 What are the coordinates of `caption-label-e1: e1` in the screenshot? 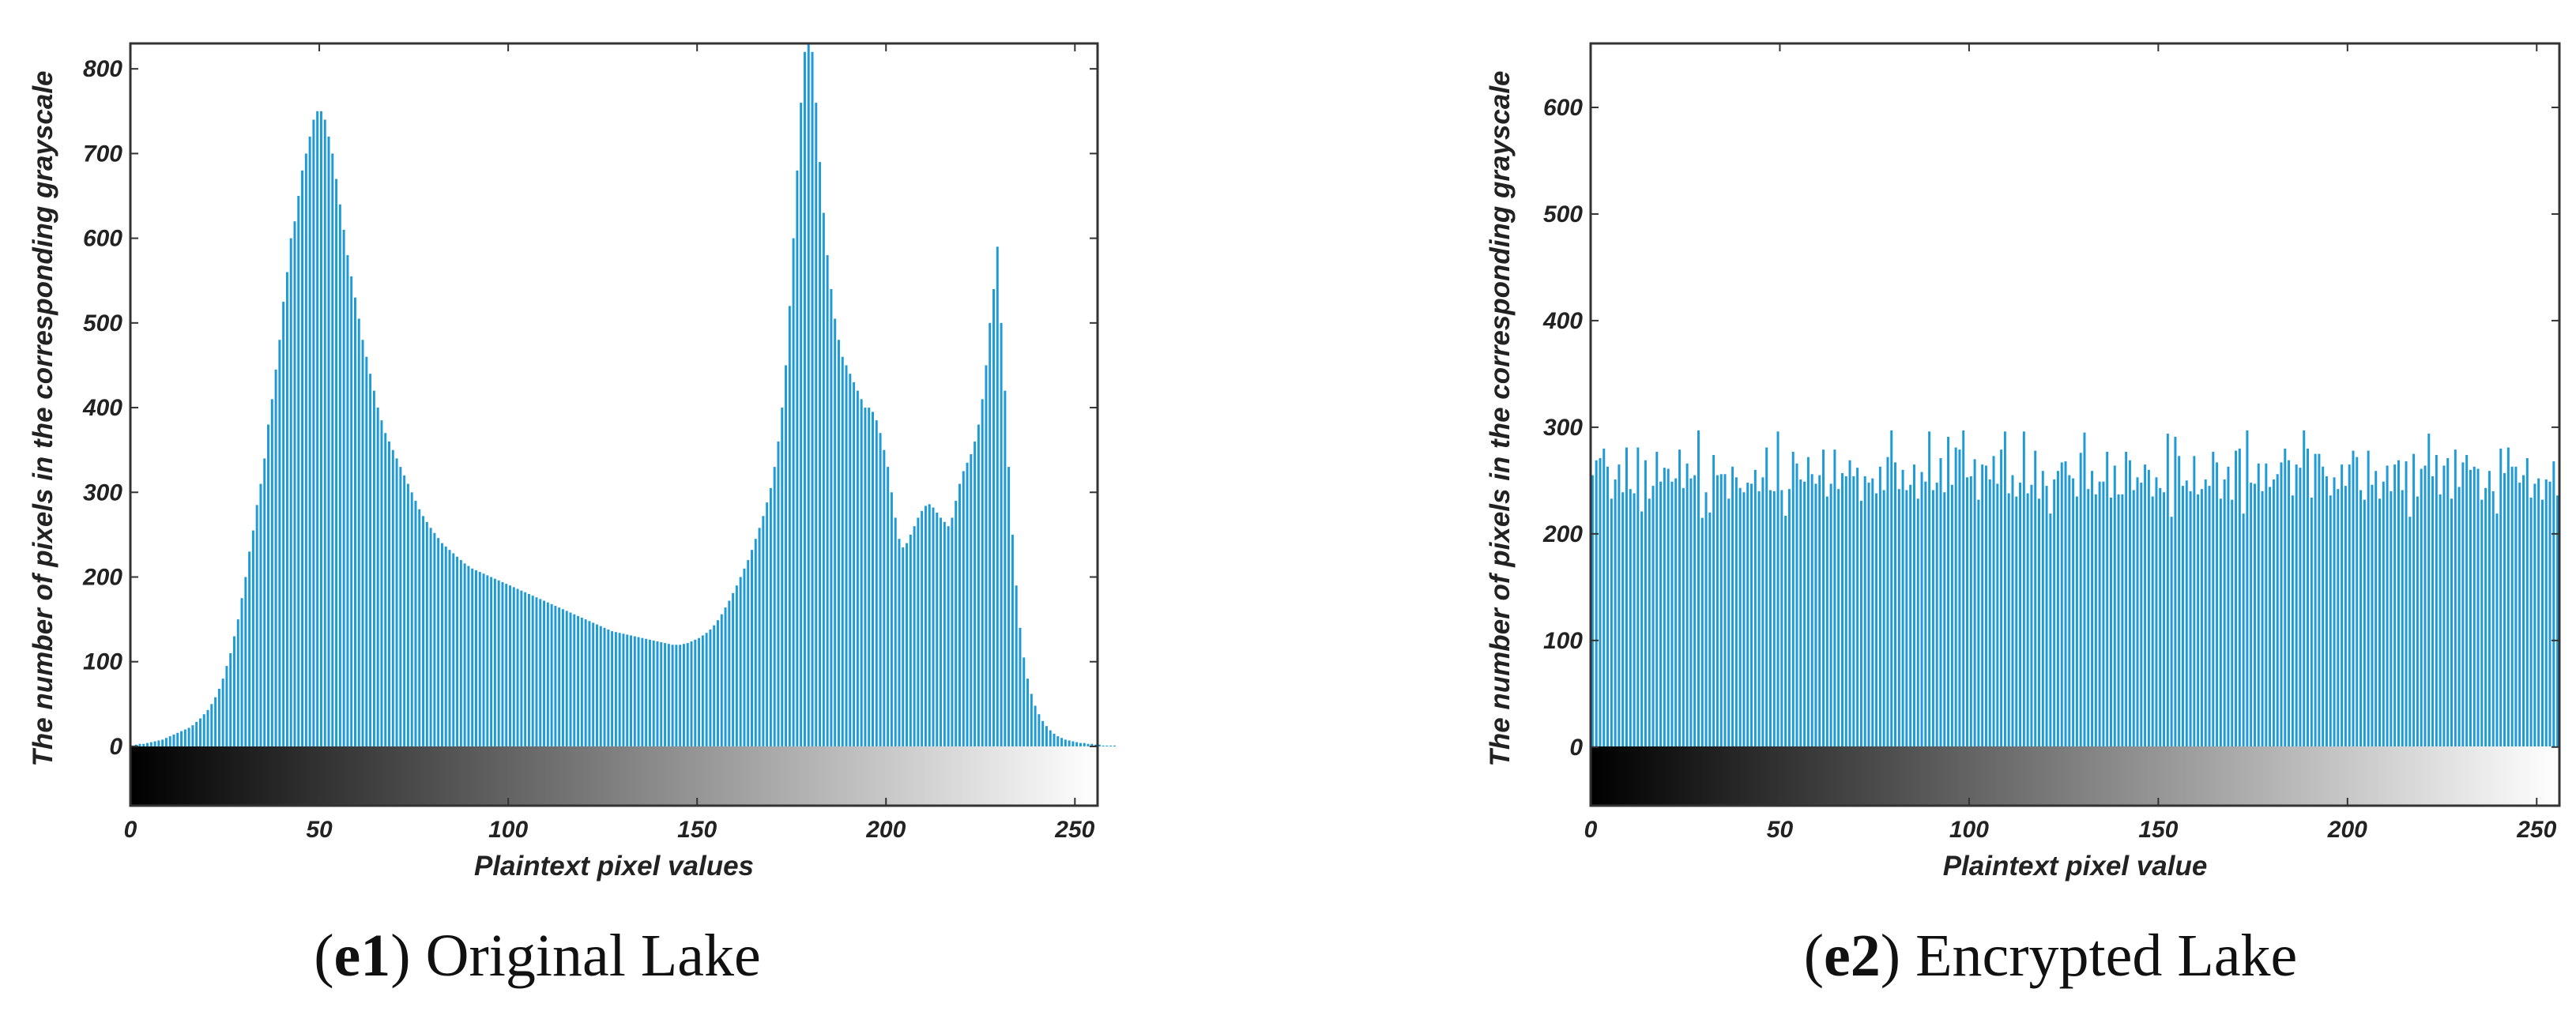 It's located at (362, 956).